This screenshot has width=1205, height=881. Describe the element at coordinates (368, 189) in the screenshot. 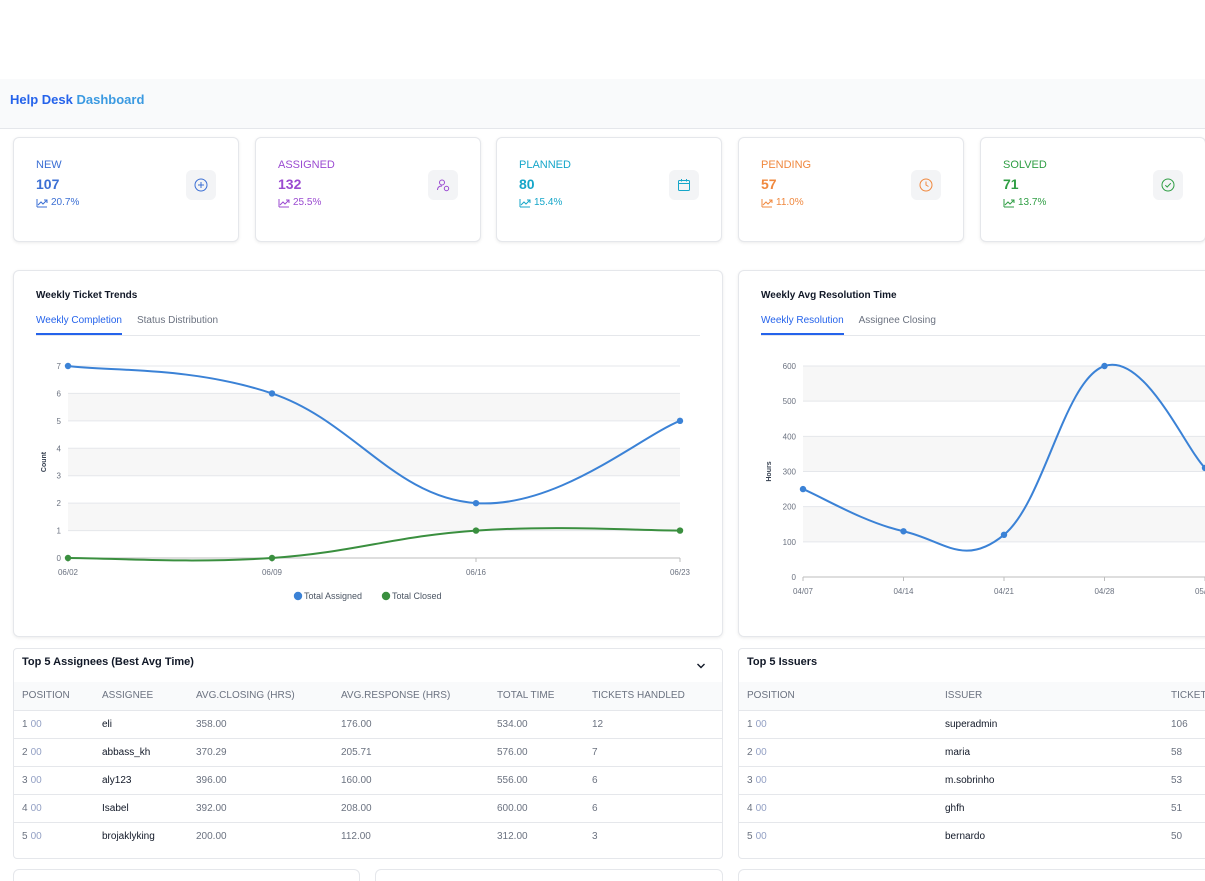

I see `stat-card-assigned: ASSIGNED 132 25.5%` at that location.